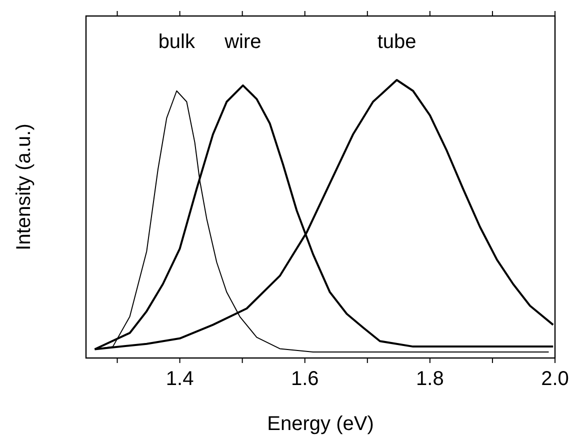 The height and width of the screenshot is (444, 574). Describe the element at coordinates (304, 379) in the screenshot. I see `x-tick-label: 1.6` at that location.